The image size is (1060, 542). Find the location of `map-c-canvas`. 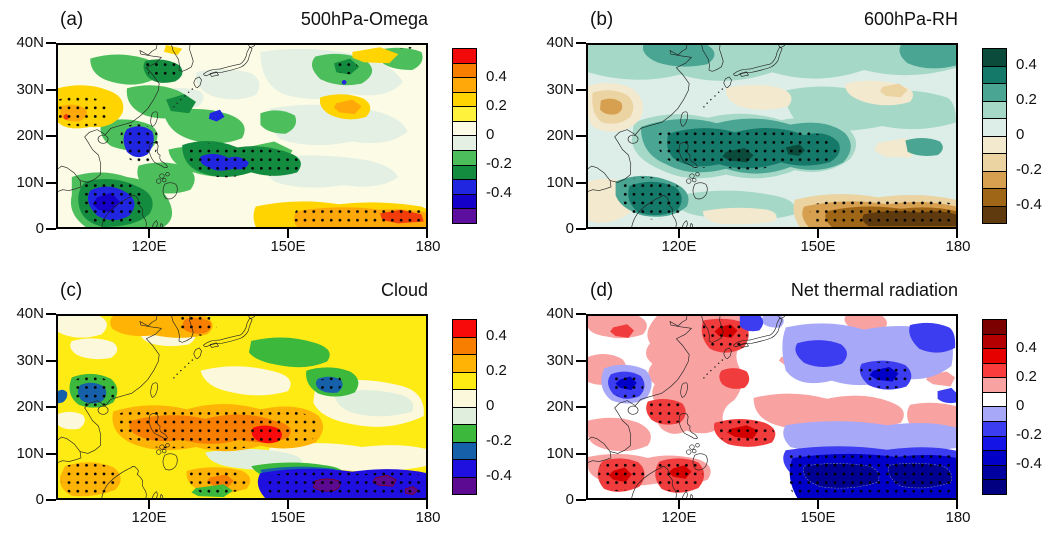

map-c-canvas is located at coordinates (242, 407).